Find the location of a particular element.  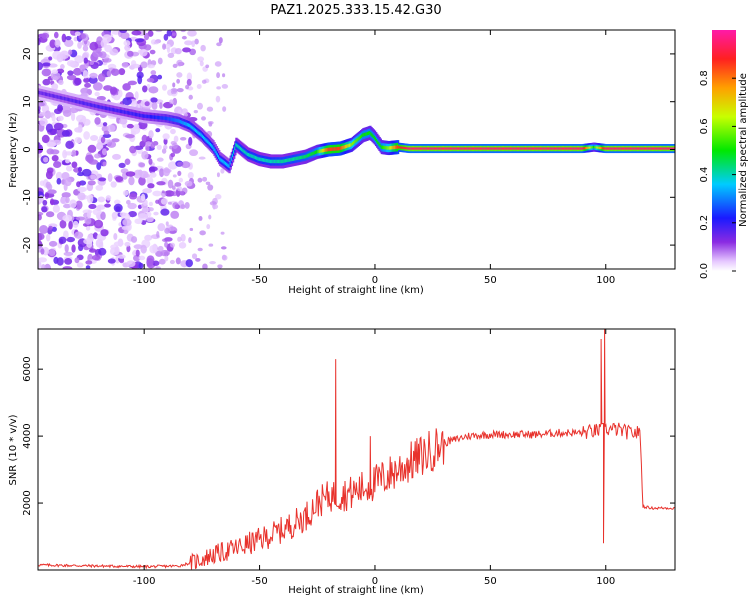

y-tick-label: 10 is located at coordinates (27, 101).